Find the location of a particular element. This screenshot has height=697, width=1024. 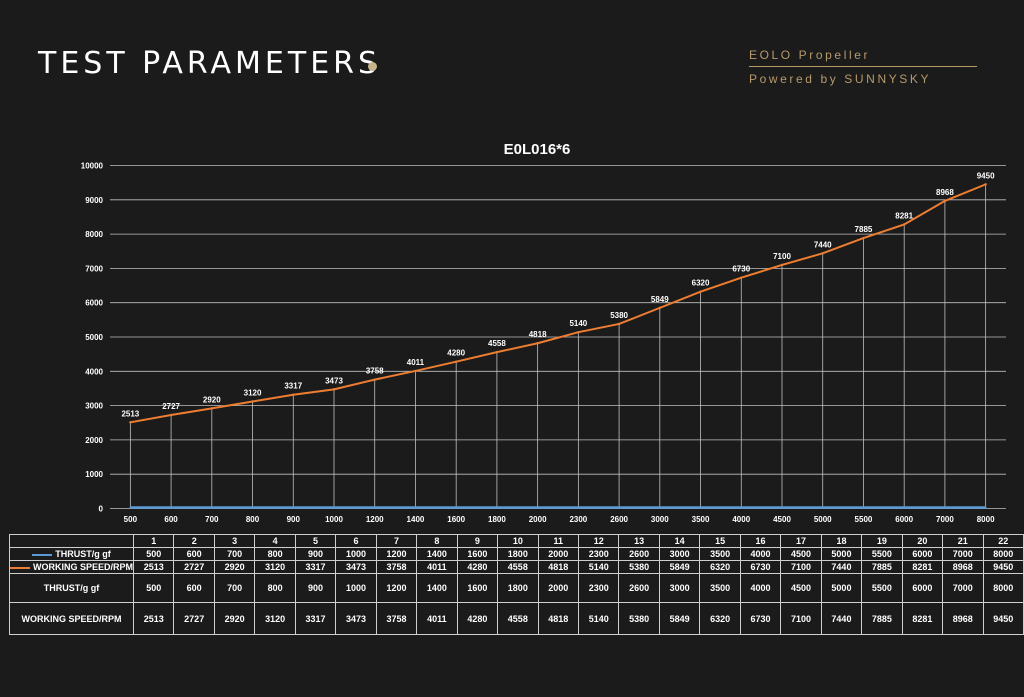

legend-speed-label: WORKING SPEED/RPM is located at coordinates (83, 567).